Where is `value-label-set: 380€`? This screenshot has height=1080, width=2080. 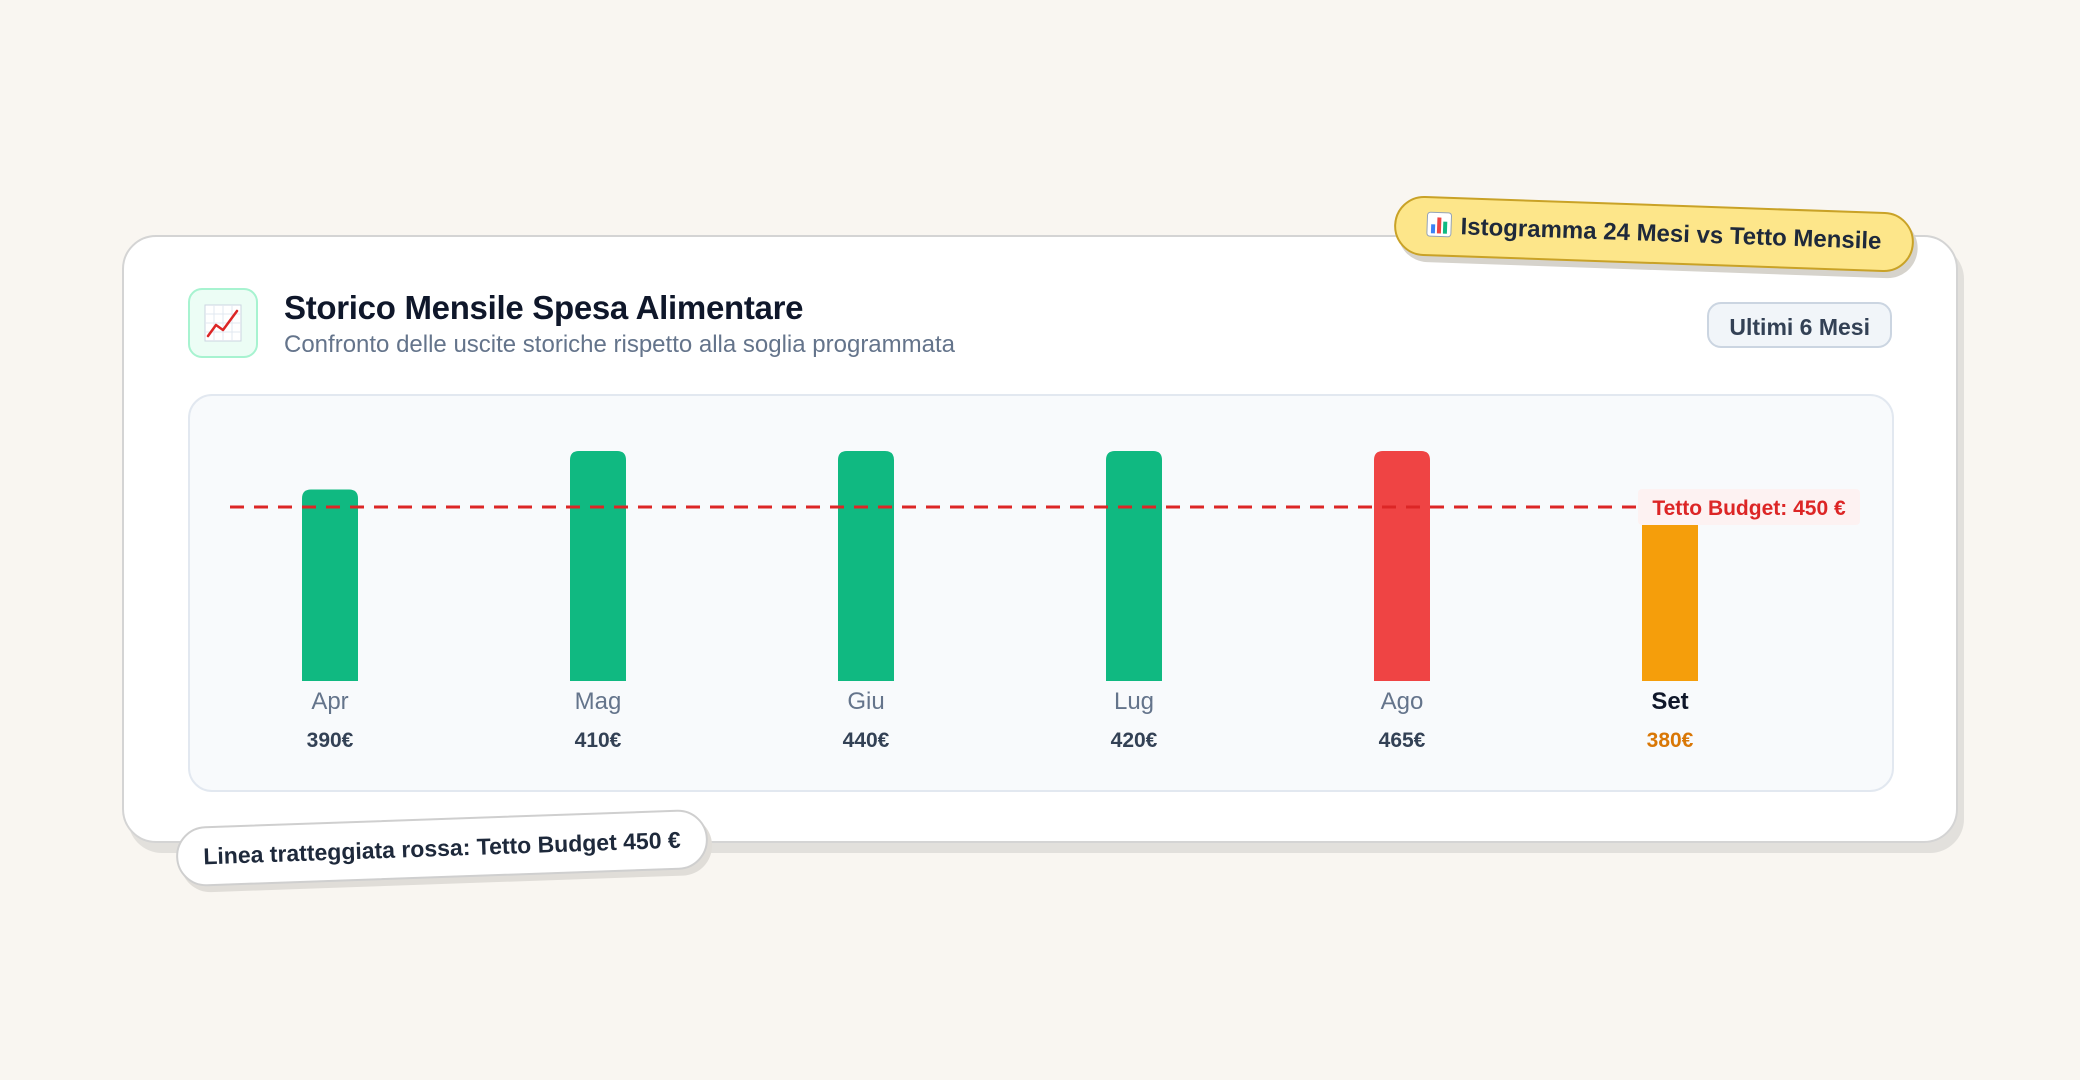
value-label-set: 380€ is located at coordinates (1670, 740).